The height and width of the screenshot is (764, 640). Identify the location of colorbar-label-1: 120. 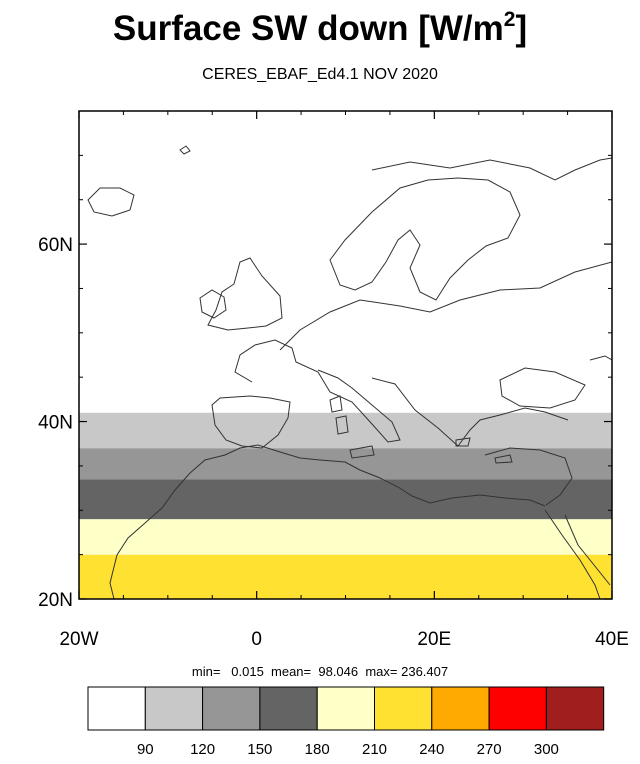
(202, 749).